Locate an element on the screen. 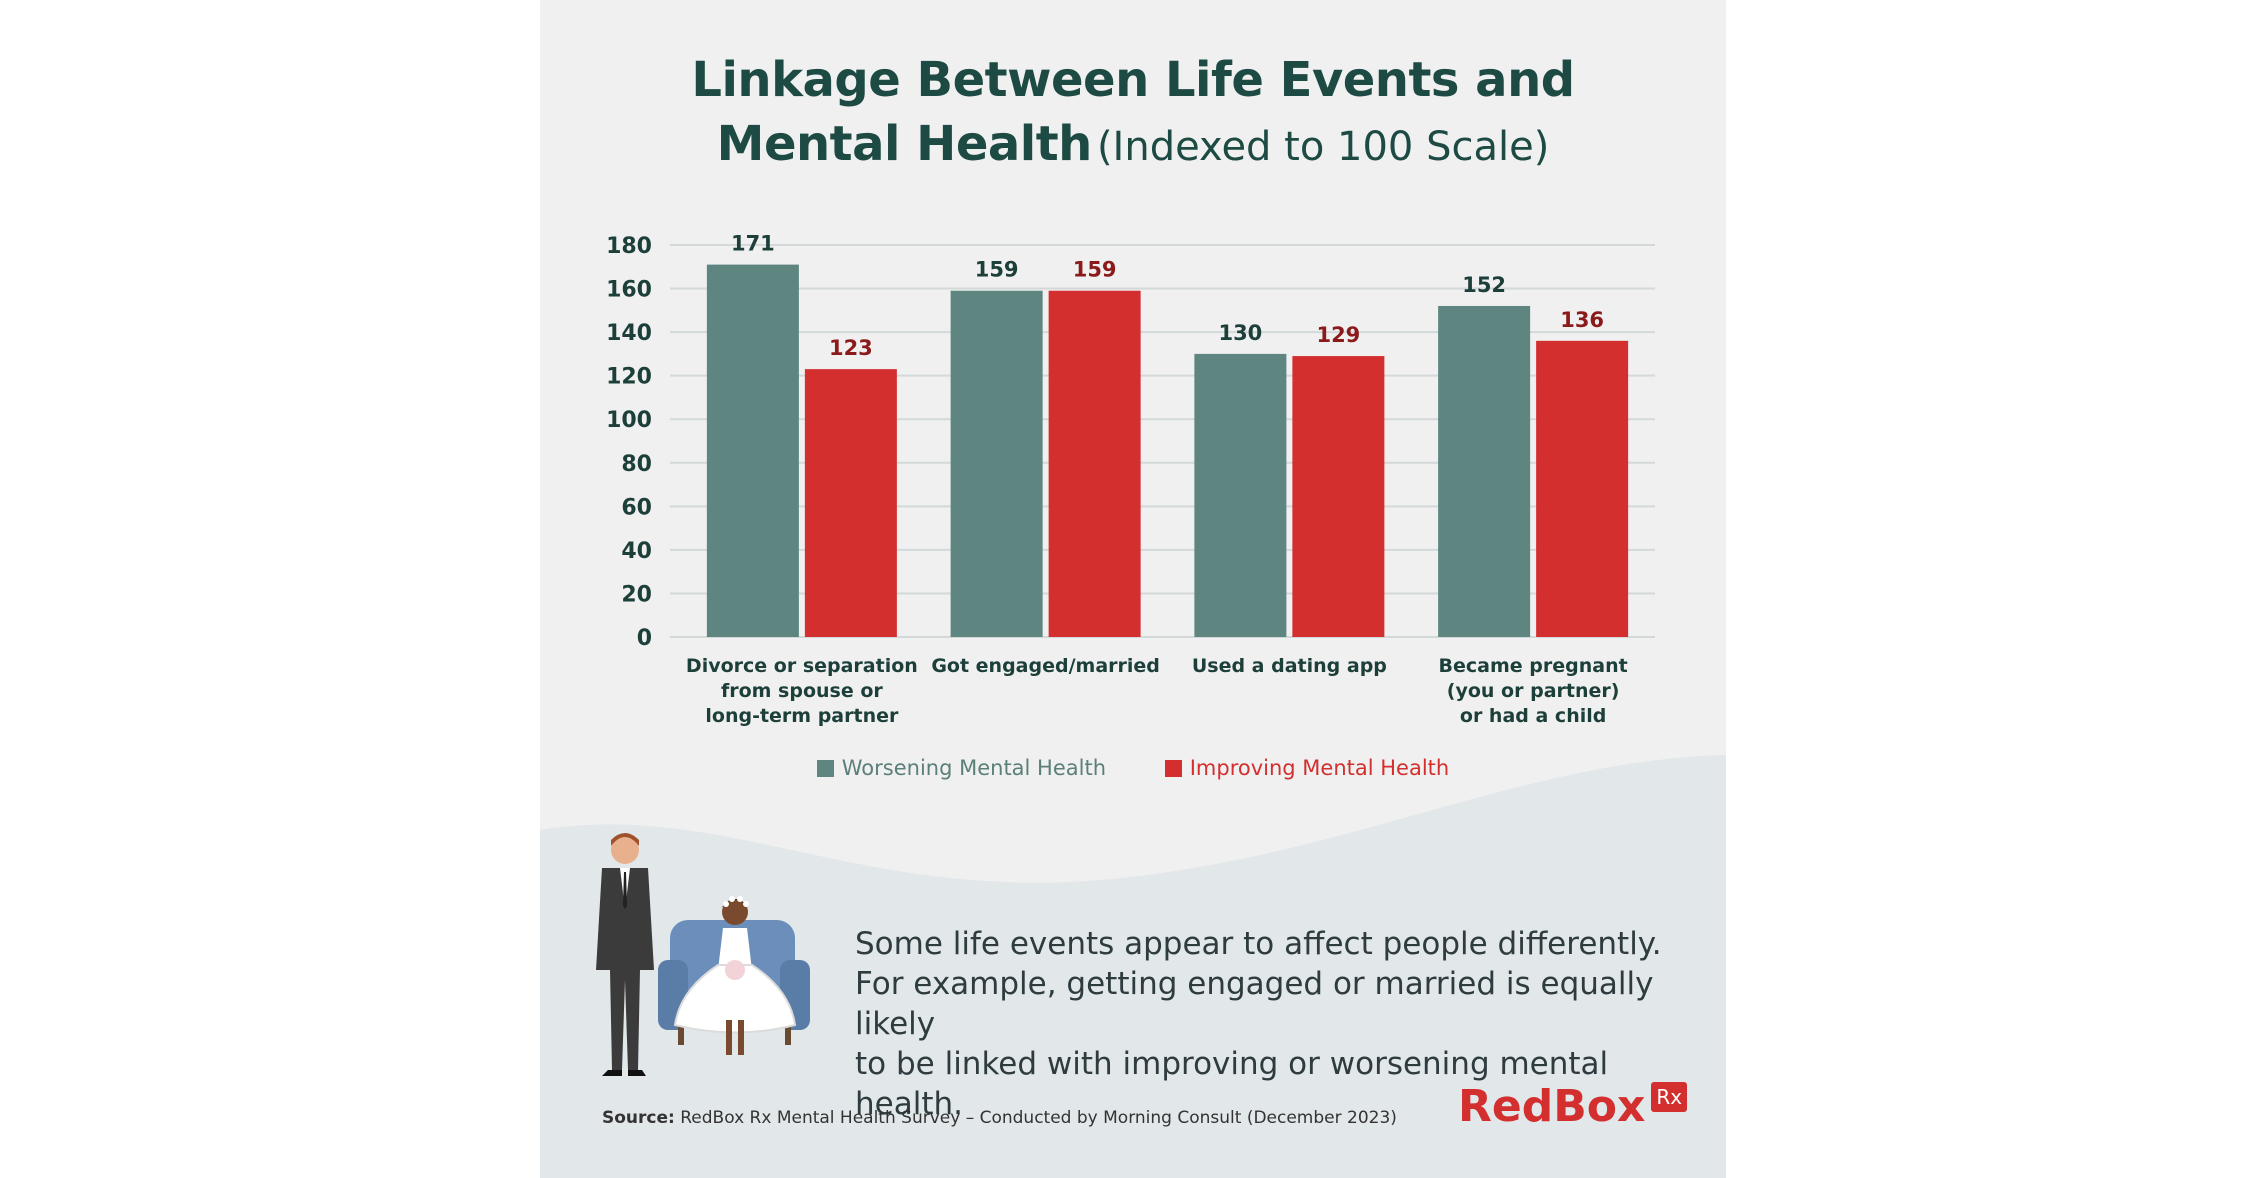  y-tick-label: 180 is located at coordinates (629, 246).